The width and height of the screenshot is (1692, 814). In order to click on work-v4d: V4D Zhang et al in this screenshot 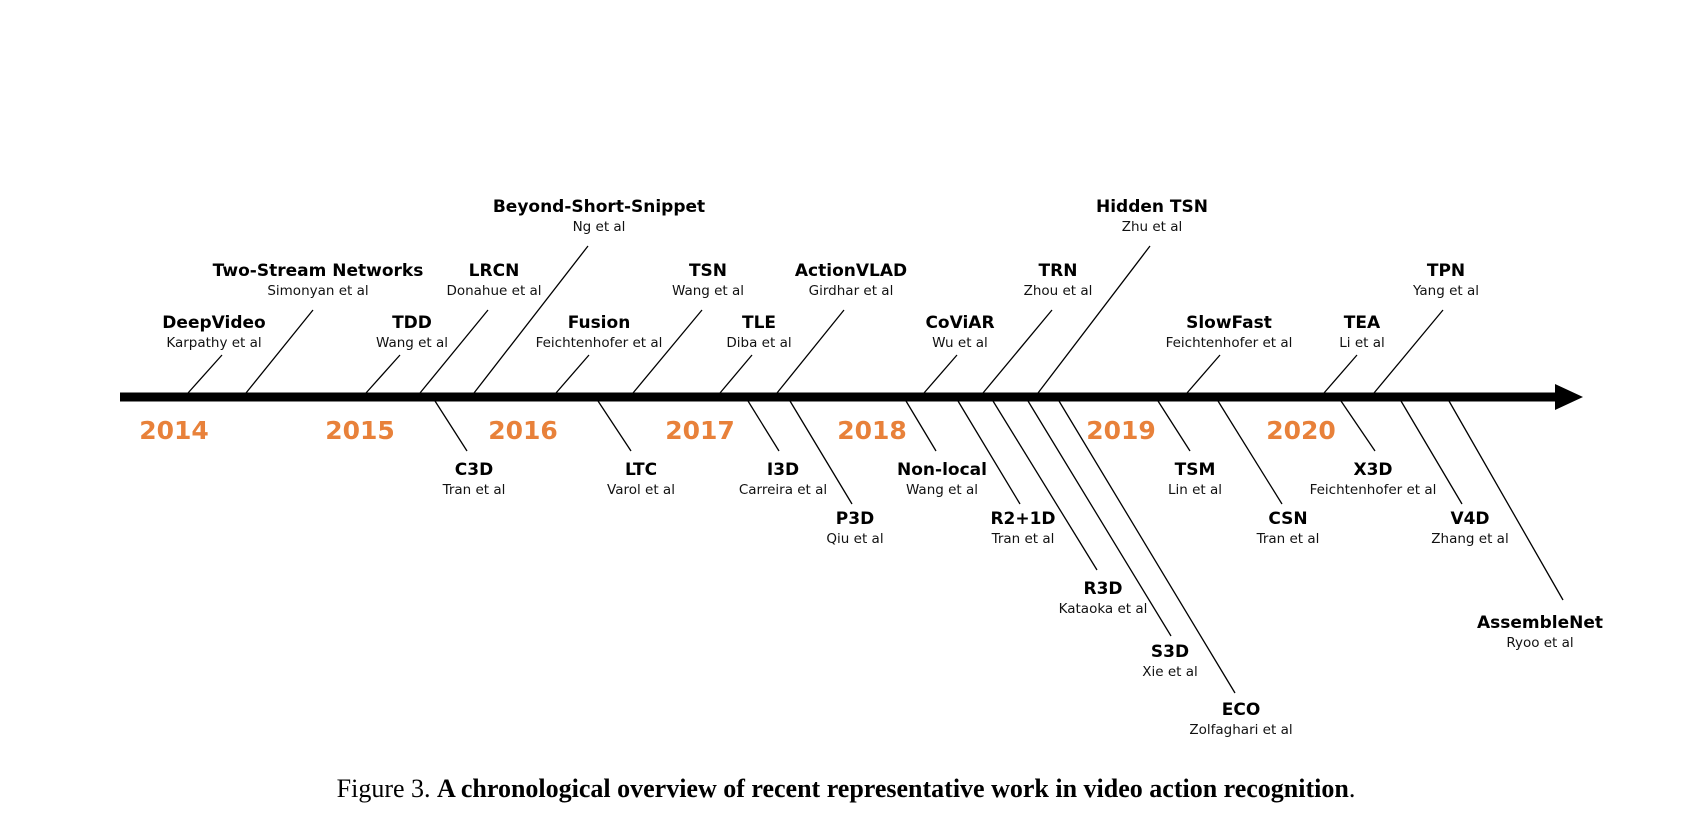, I will do `click(1469, 528)`.